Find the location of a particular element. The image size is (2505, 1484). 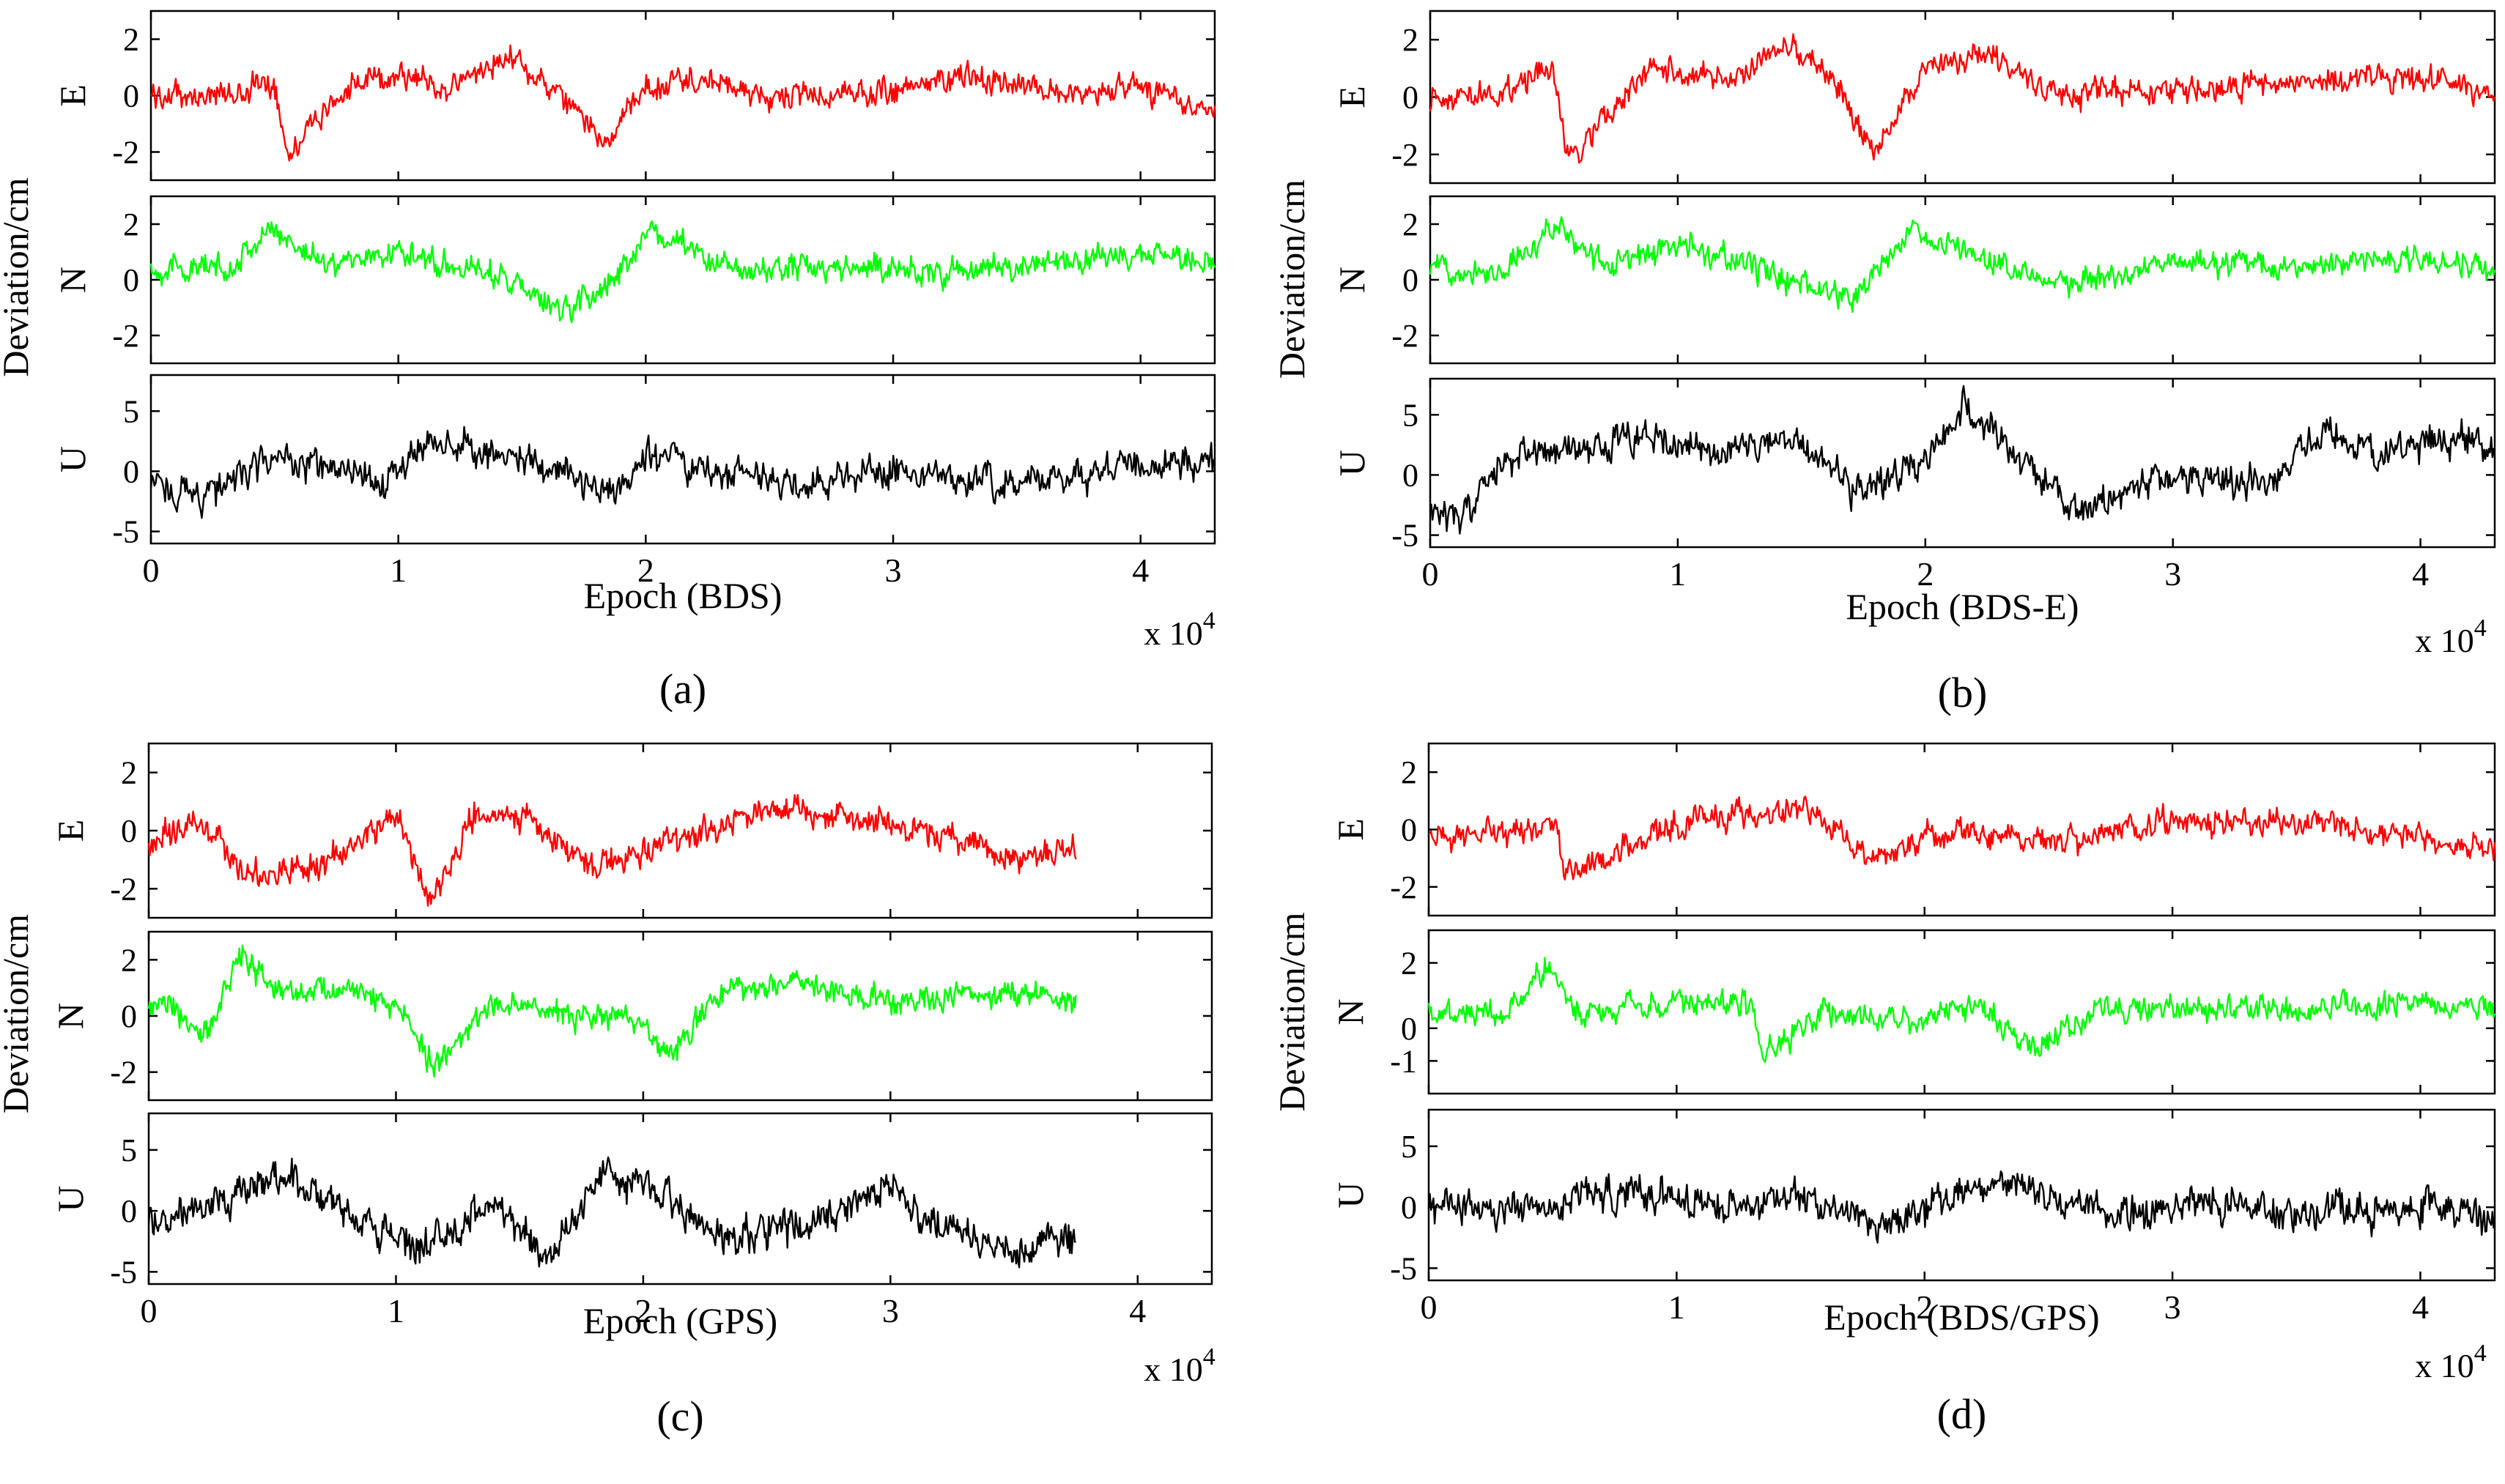

y-tick-label: -1 is located at coordinates (1403, 1061).